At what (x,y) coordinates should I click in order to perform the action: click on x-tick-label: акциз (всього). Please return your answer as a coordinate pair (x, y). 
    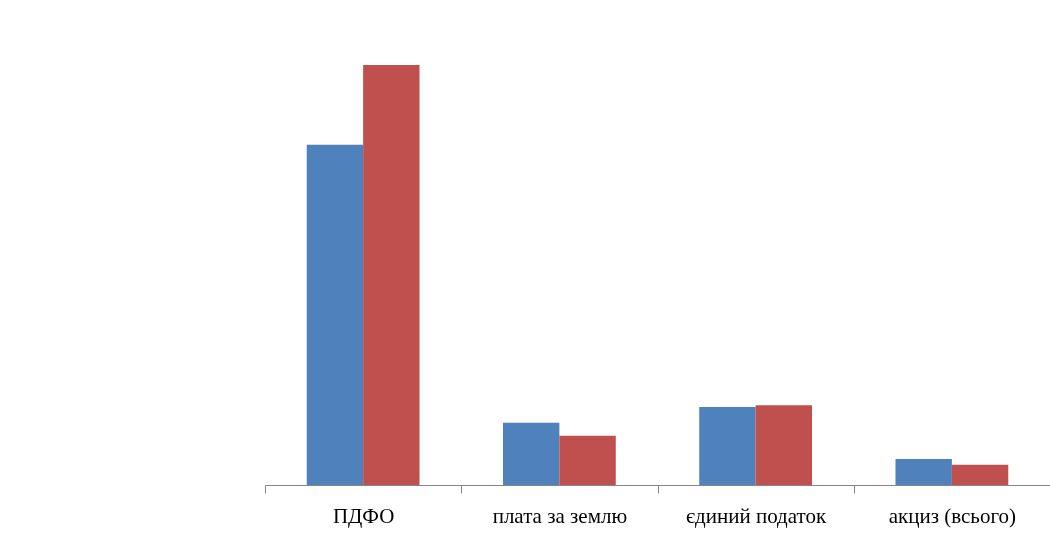
    Looking at the image, I should click on (952, 515).